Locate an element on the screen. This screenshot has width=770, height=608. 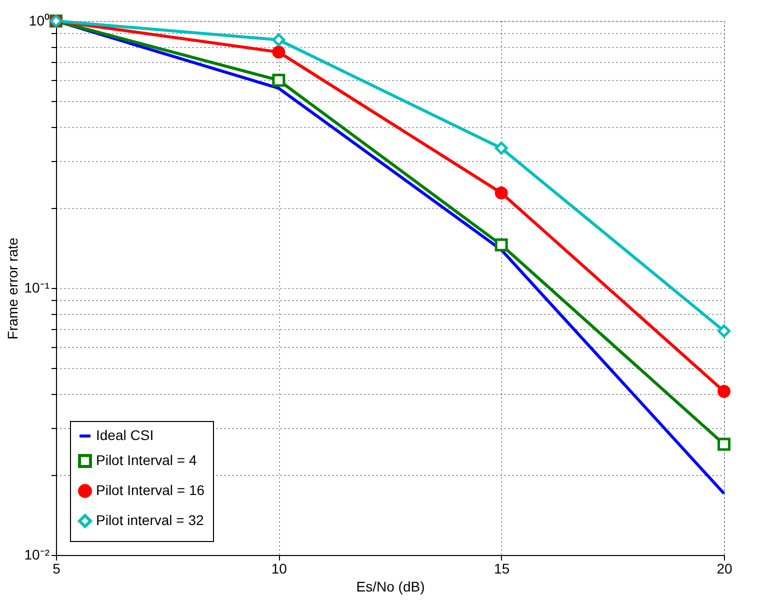
y-tick-label: 10⁻² is located at coordinates (37, 554).